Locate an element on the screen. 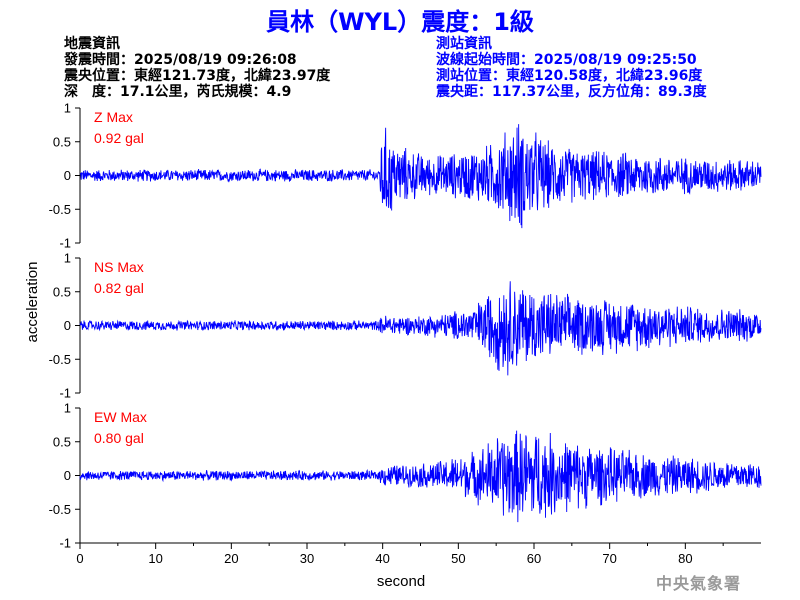 The width and height of the screenshot is (800, 600). series-name-0: Z Max is located at coordinates (113, 117).